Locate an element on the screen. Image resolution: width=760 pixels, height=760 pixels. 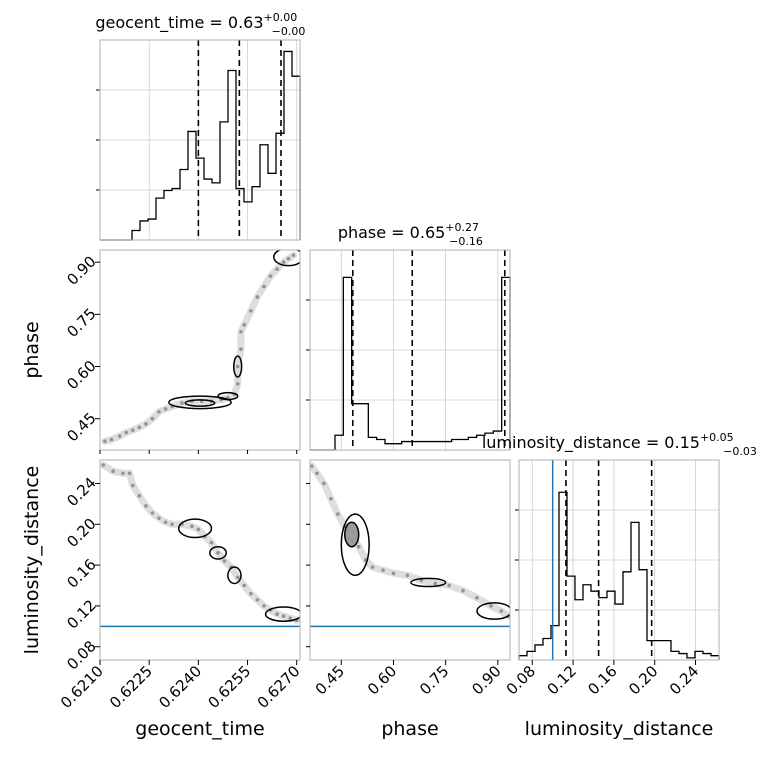
ylabel-ph: phase is located at coordinates (32, 349).